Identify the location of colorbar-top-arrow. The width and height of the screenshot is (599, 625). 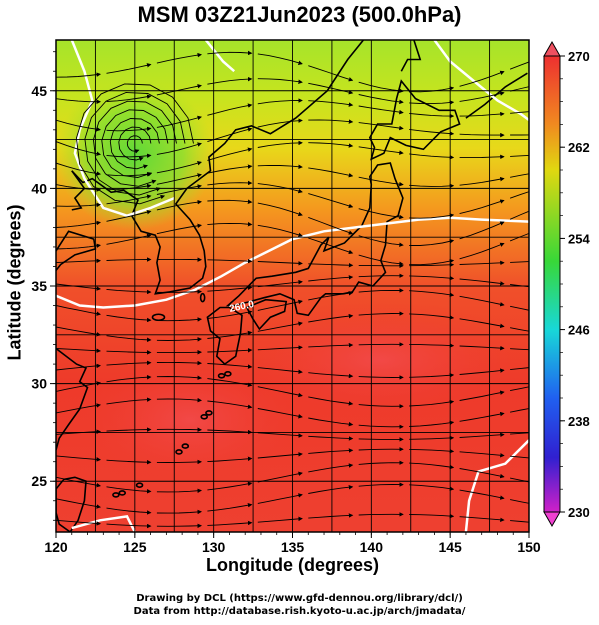
(552, 48).